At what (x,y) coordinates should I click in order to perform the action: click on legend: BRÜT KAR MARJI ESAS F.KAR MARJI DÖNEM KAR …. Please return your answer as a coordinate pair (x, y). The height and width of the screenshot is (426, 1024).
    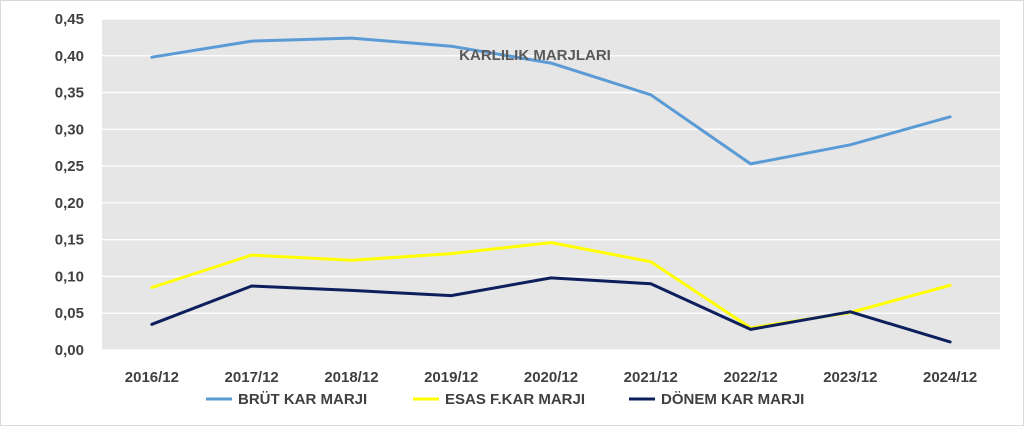
    Looking at the image, I should click on (505, 399).